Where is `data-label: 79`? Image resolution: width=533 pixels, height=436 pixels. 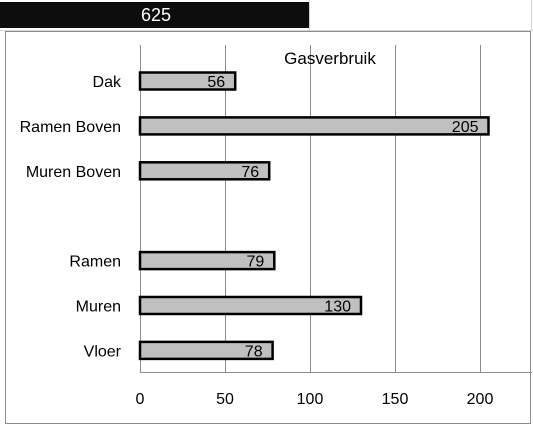 data-label: 79 is located at coordinates (256, 262).